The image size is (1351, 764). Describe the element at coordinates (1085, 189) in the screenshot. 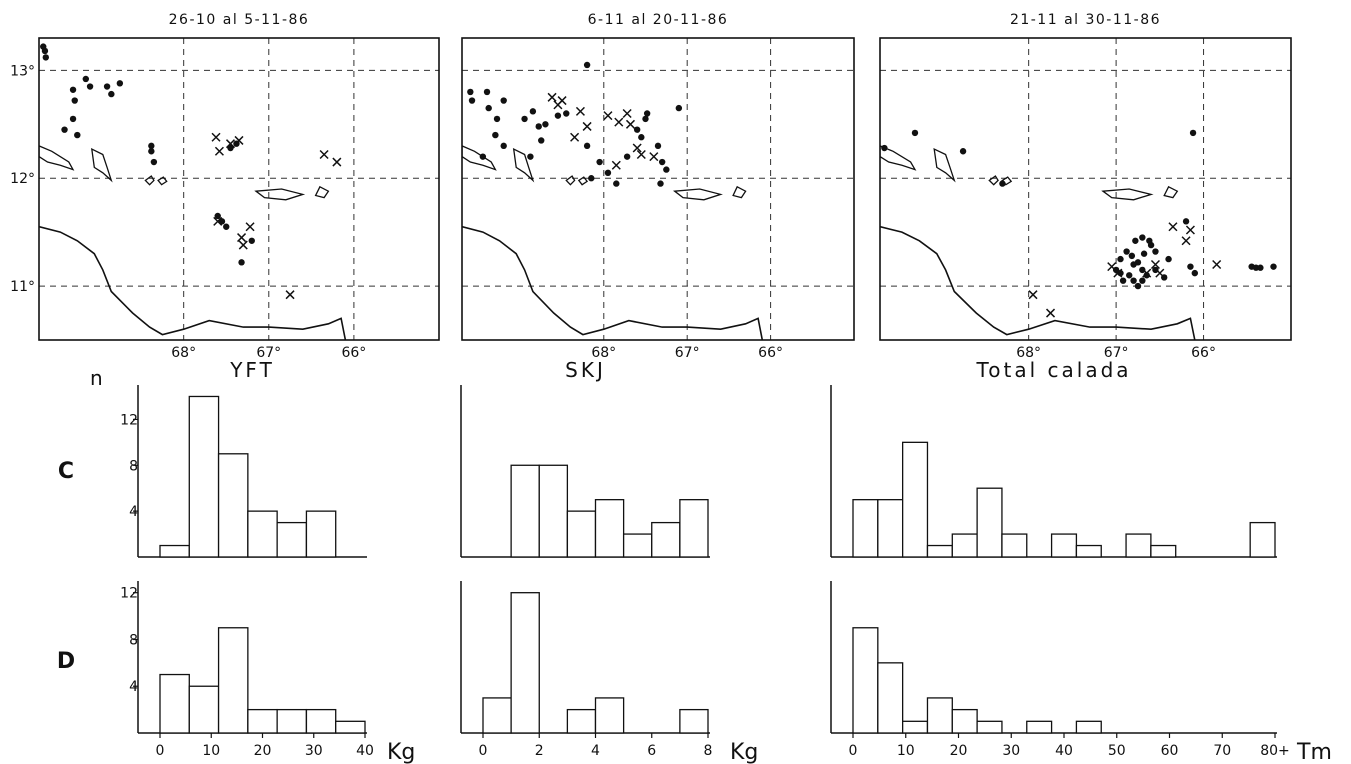

I see `map-content` at that location.